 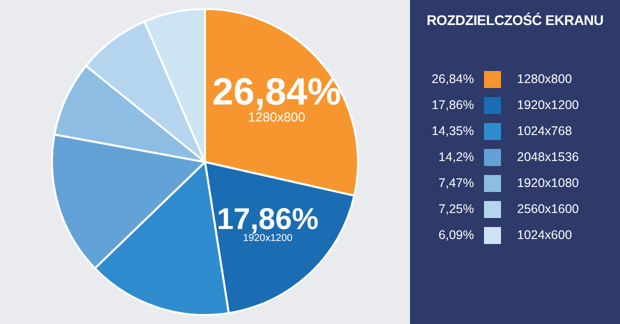 What do you see at coordinates (548, 209) in the screenshot?
I see `legend-label: 2560x1600` at bounding box center [548, 209].